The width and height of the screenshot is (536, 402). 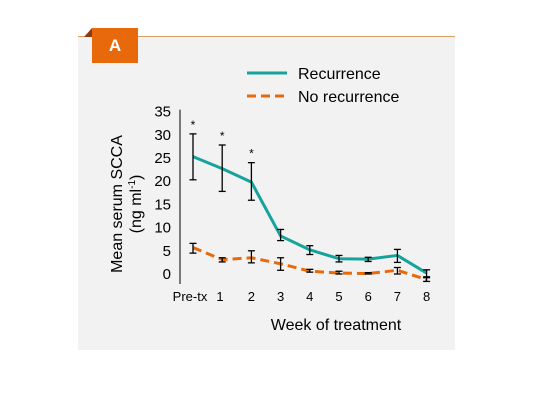 I want to click on y-tick-label: 25, so click(x=162, y=158).